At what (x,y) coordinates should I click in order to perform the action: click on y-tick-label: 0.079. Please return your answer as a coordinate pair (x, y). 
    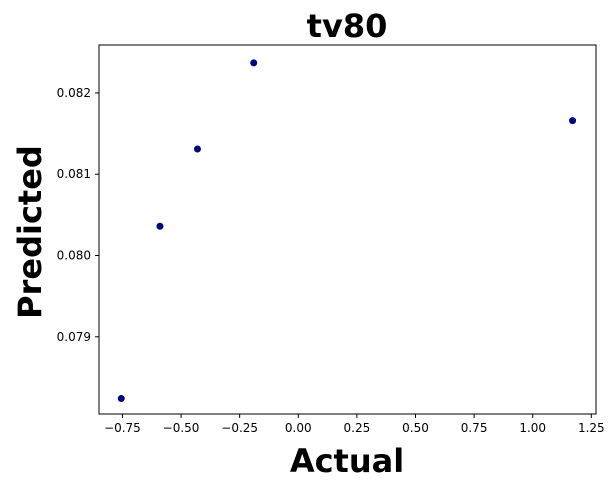
    Looking at the image, I should click on (74, 337).